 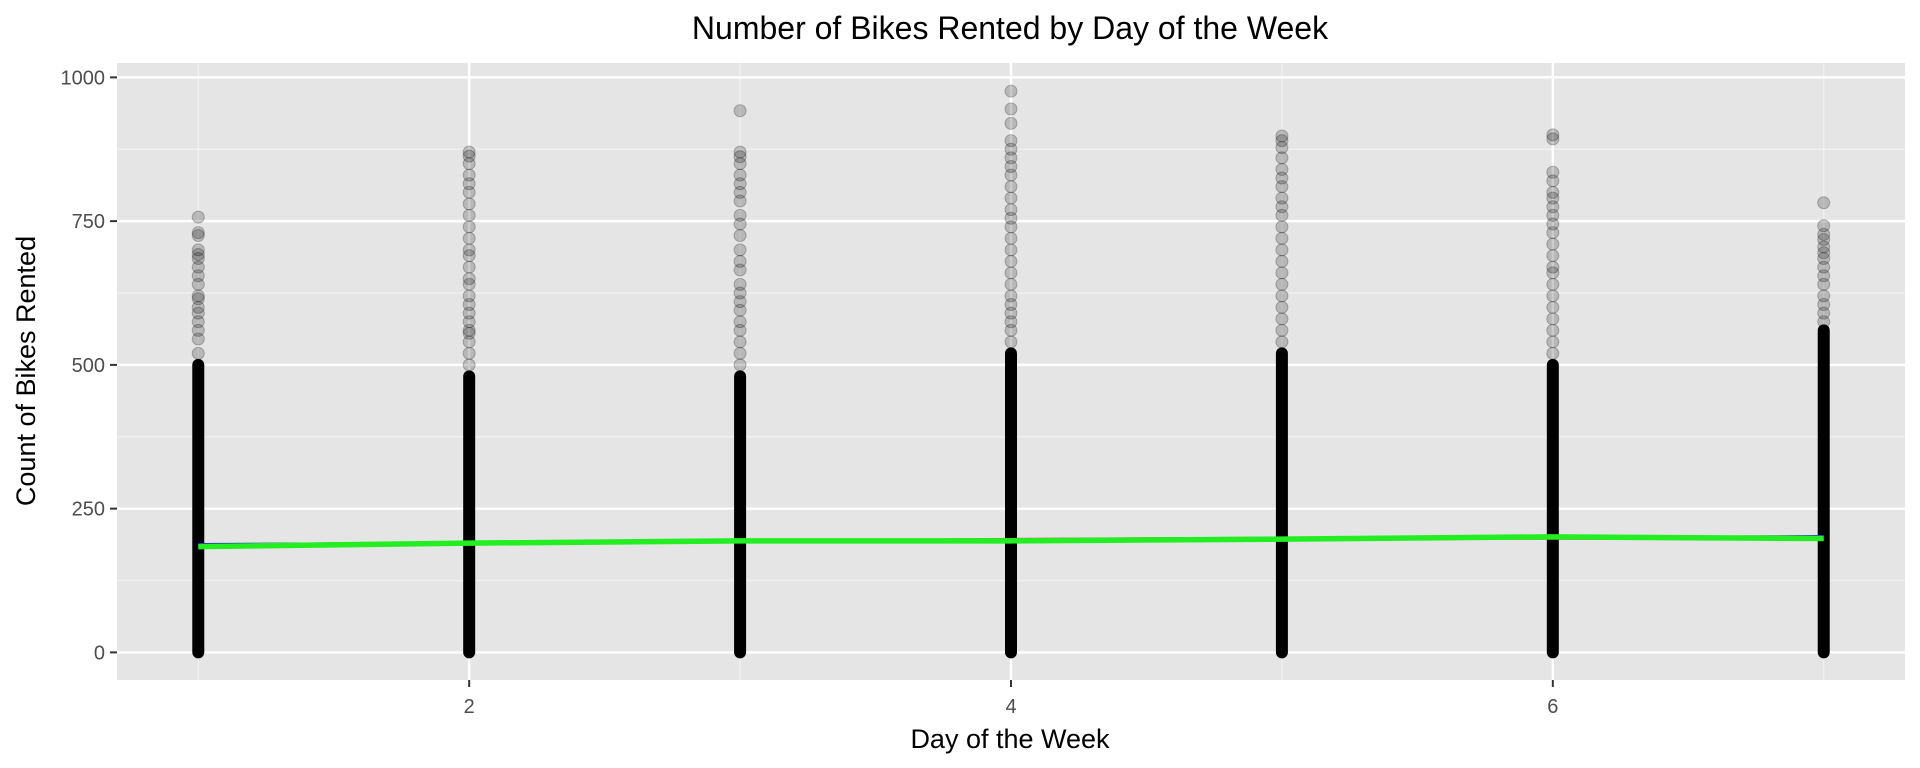 What do you see at coordinates (83, 78) in the screenshot?
I see `y-tick-label: 1000` at bounding box center [83, 78].